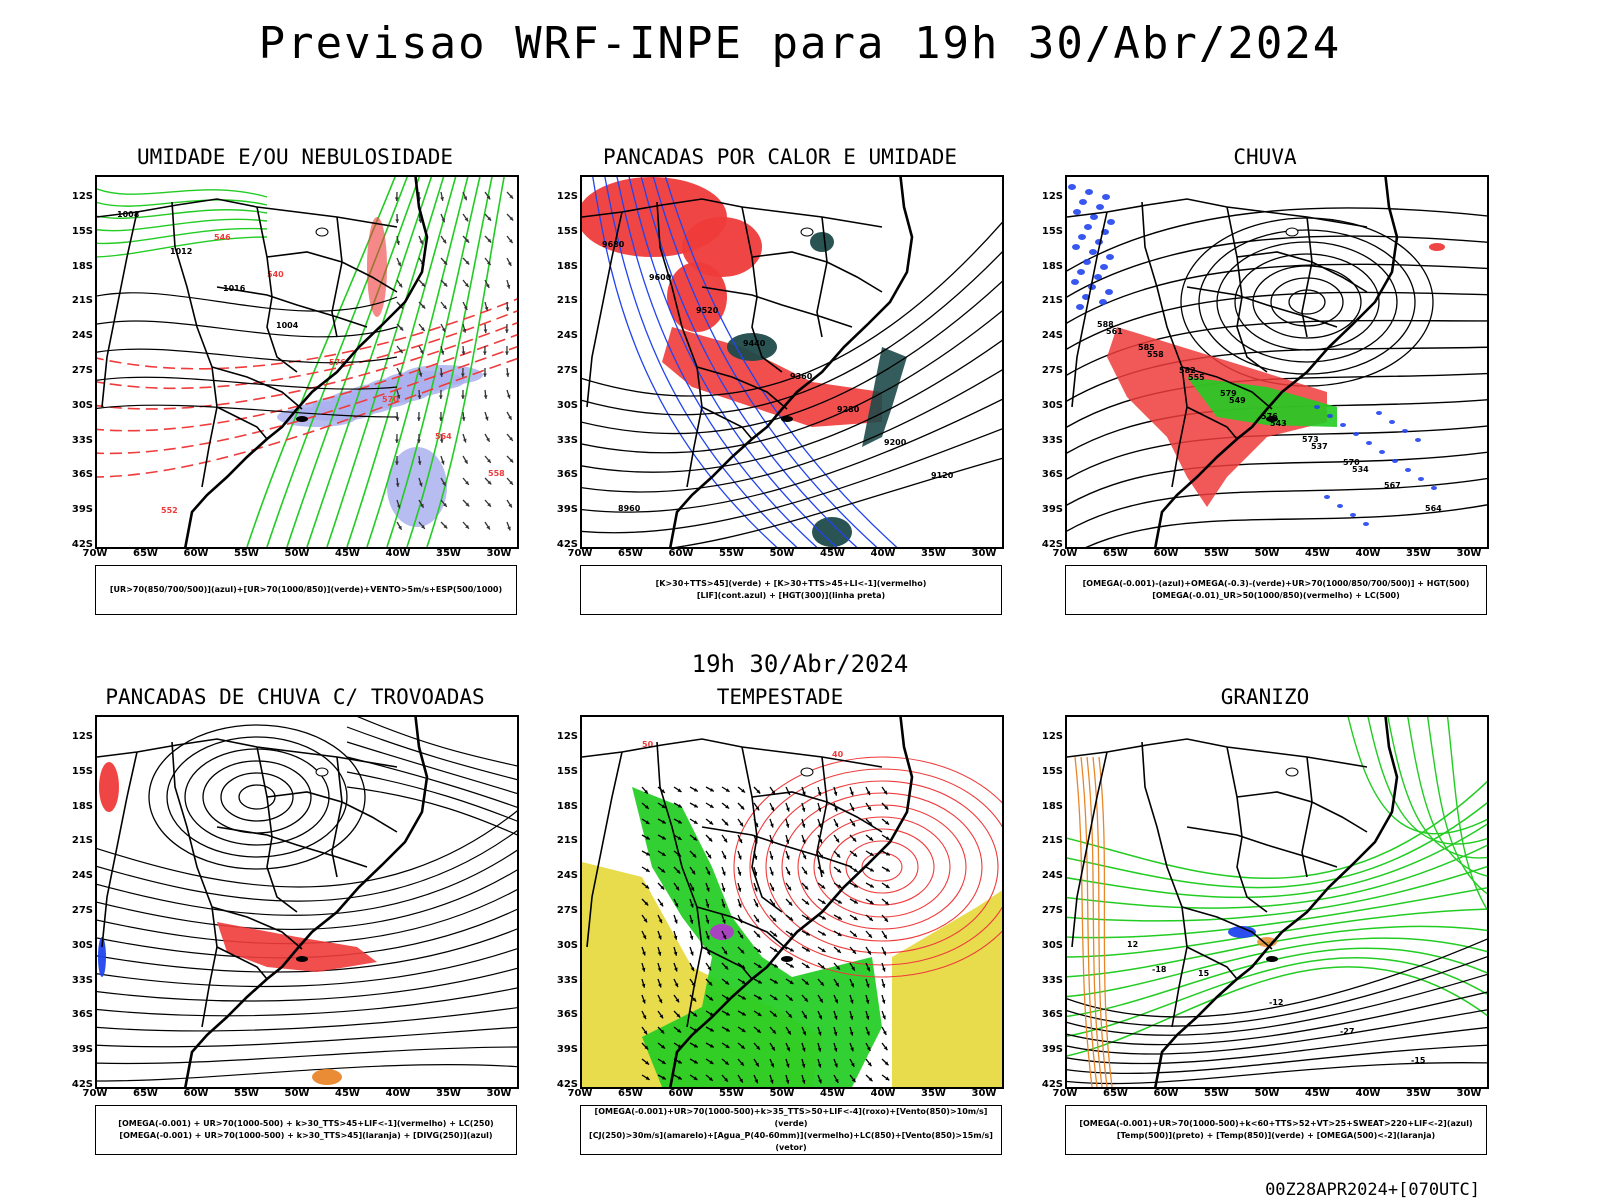 This screenshot has width=1600, height=1200. Describe the element at coordinates (82, 336) in the screenshot. I see `lat-tick-label: 24S` at that location.